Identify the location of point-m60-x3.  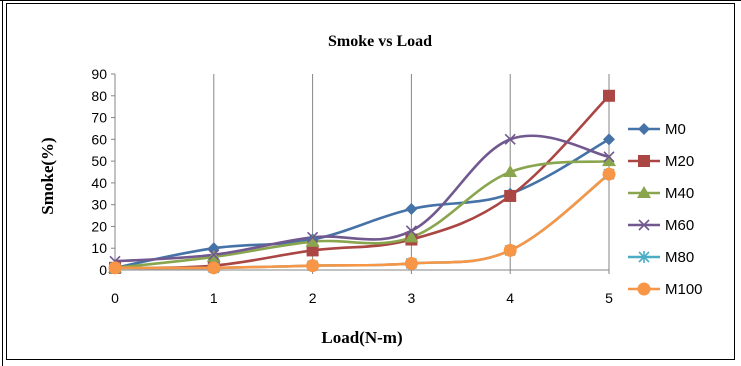
(411, 231).